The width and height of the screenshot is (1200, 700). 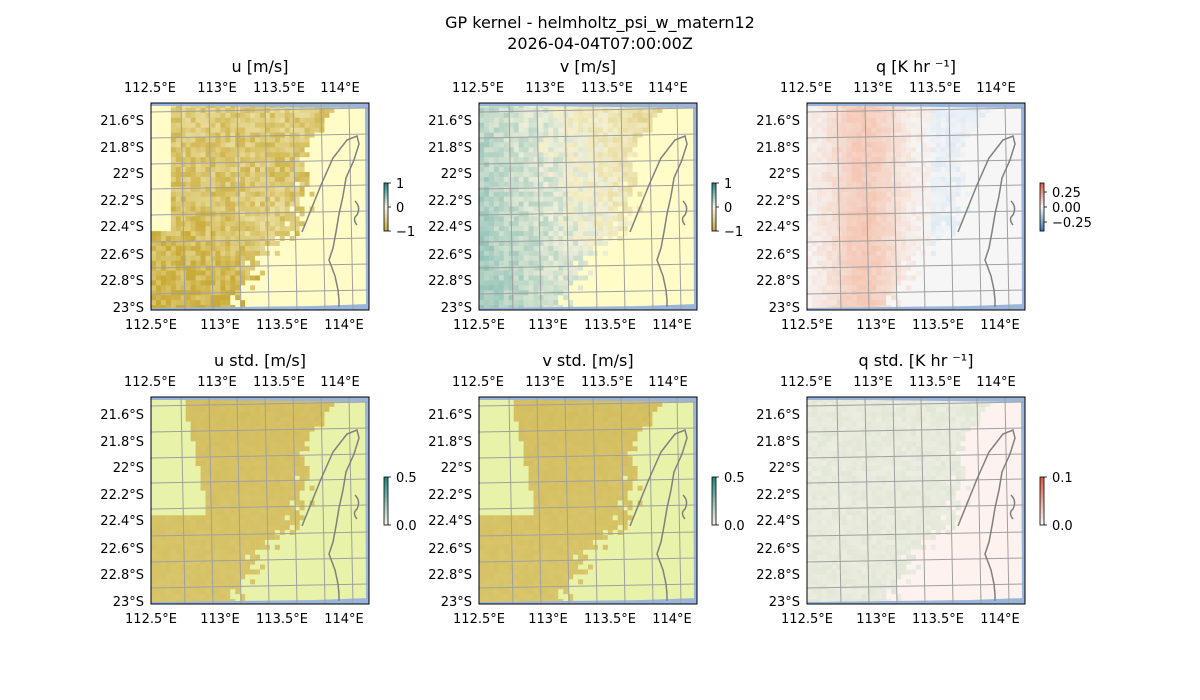 What do you see at coordinates (567, 206) in the screenshot?
I see `grid-meridian` at bounding box center [567, 206].